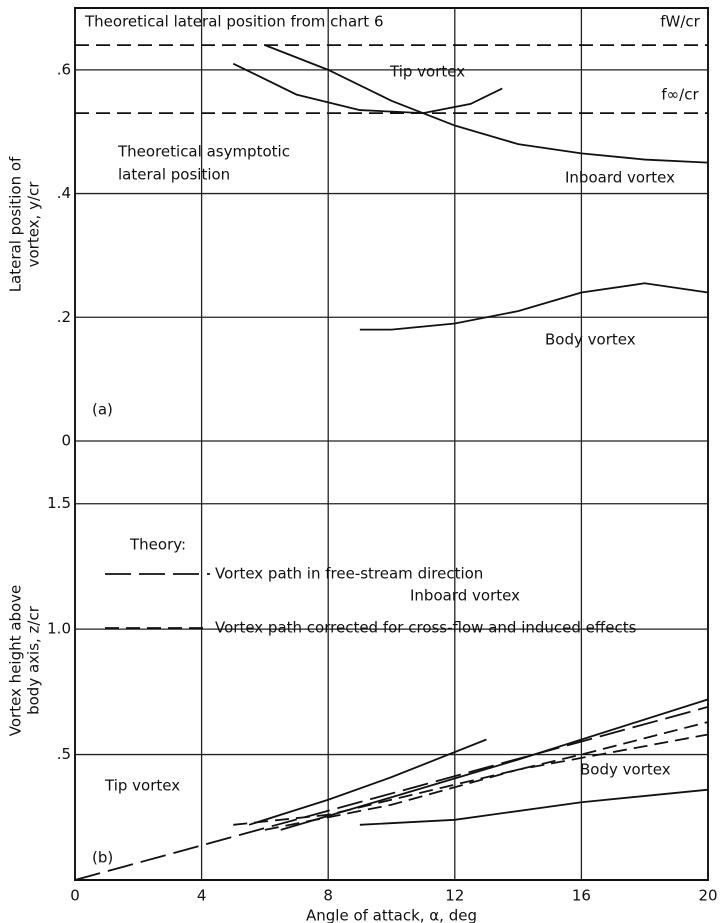  What do you see at coordinates (34, 660) in the screenshot?
I see `y-axis-label: body axis, z/cr` at bounding box center [34, 660].